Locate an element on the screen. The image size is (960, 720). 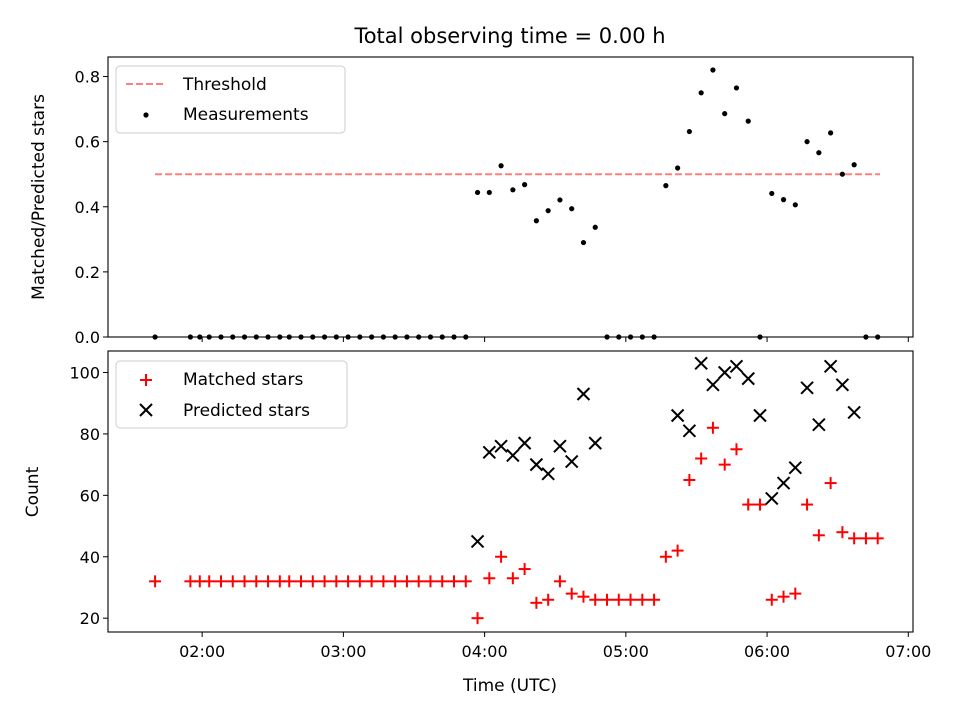
legend-threshold-label: Threshold is located at coordinates (224, 85).